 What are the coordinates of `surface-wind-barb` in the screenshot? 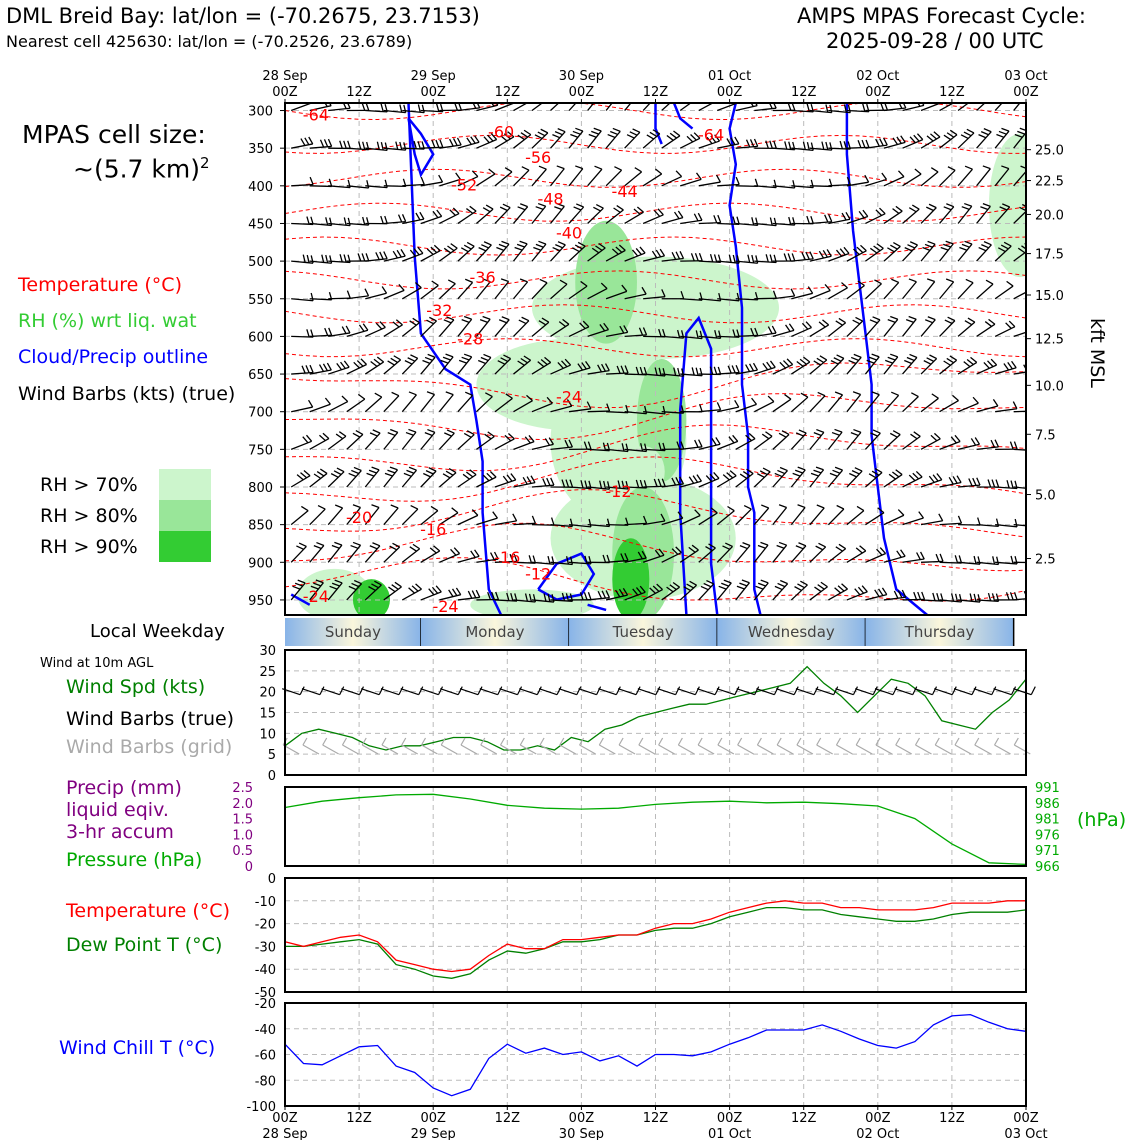 It's located at (965, 691).